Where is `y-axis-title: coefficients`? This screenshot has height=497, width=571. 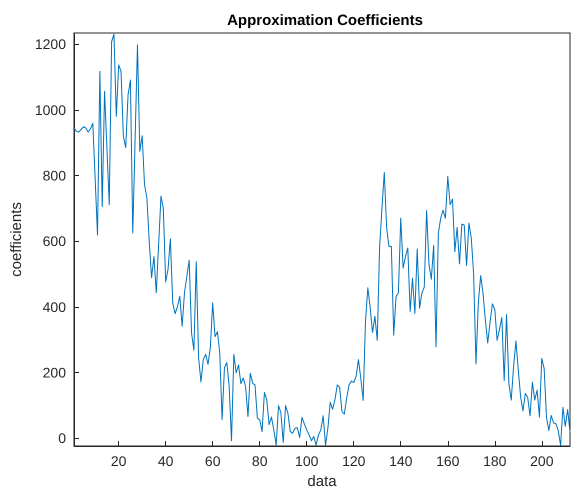
y-axis-title: coefficients is located at coordinates (16, 239).